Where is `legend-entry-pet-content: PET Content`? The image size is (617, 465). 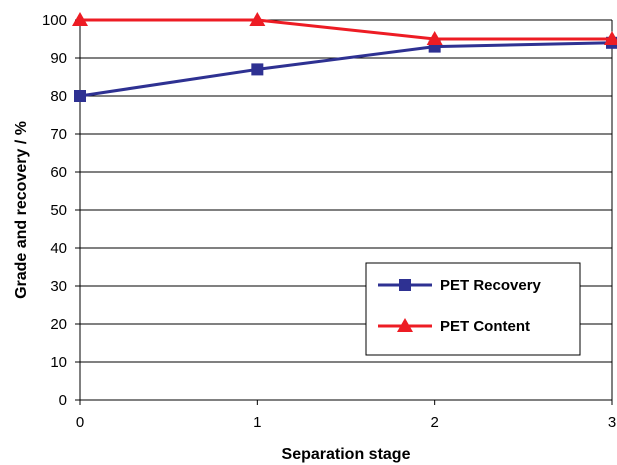
legend-entry-pet-content: PET Content is located at coordinates (454, 326).